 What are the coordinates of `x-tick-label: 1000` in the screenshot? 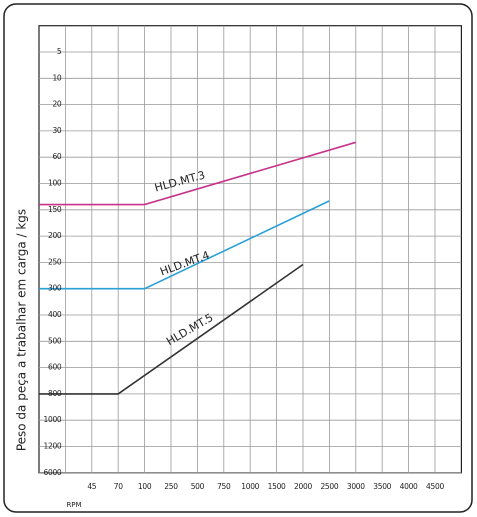 It's located at (250, 486).